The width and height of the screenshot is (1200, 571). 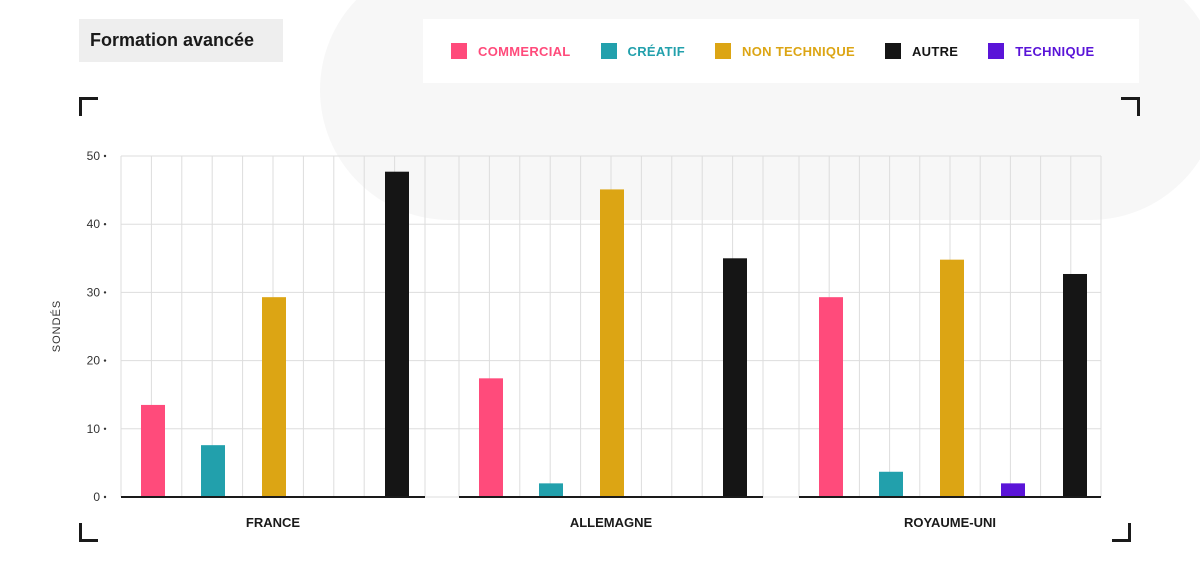 I want to click on bar-cr-atif-france, so click(x=213, y=471).